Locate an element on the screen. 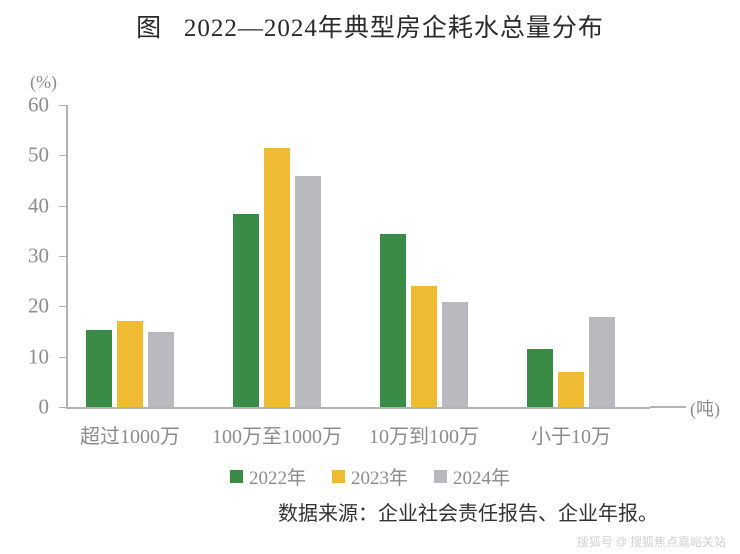 This screenshot has height=554, width=740. y-axis-tick-label: 20 is located at coordinates (38, 305).